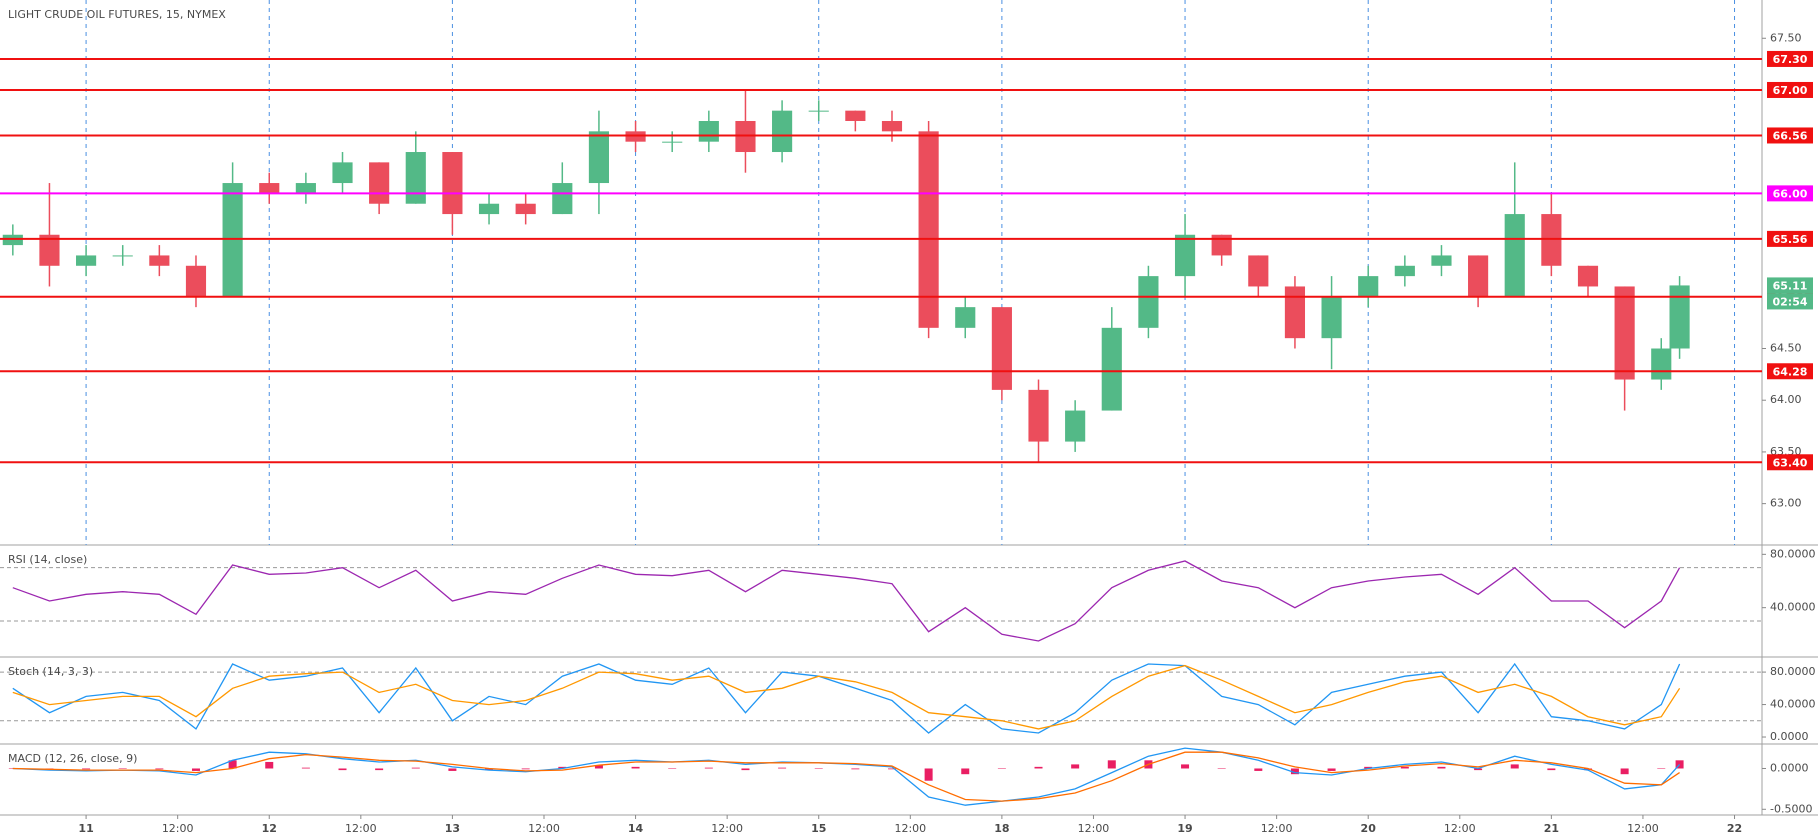 Image resolution: width=1818 pixels, height=840 pixels. What do you see at coordinates (1789, 301) in the screenshot?
I see `countdown-label: 02:54` at bounding box center [1789, 301].